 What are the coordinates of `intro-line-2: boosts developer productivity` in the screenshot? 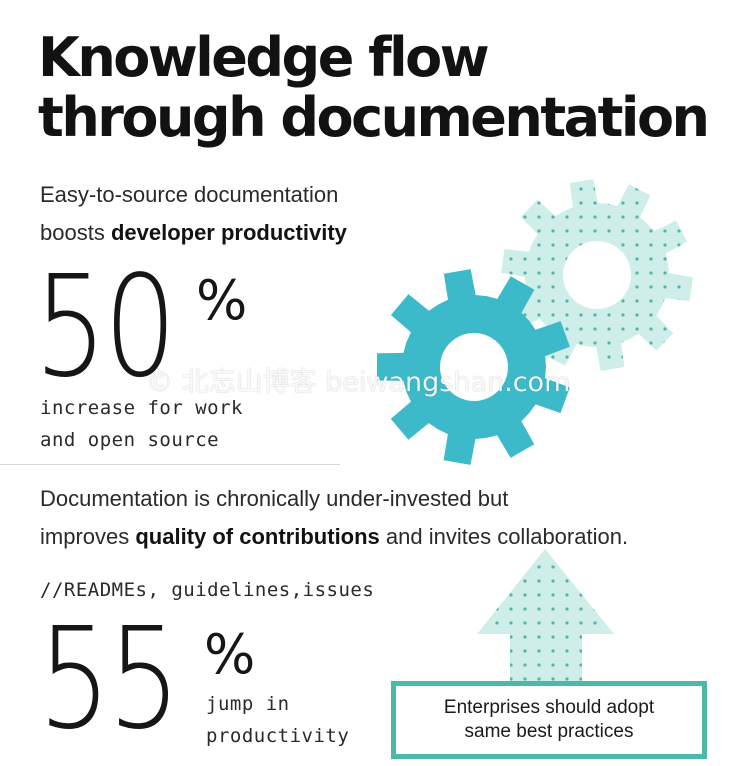 It's located at (193, 233).